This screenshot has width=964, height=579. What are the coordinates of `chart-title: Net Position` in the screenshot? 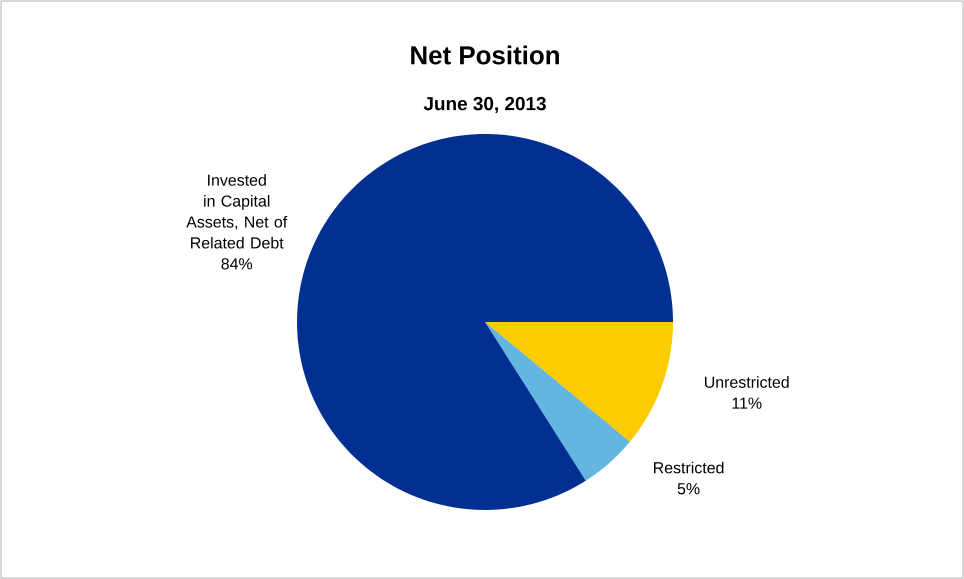 It's located at (485, 54).